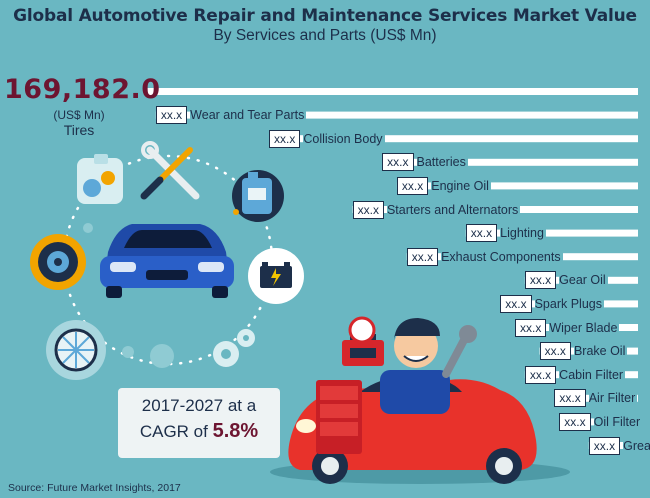  I want to click on category-label: Wiper Blade, so click(584, 327).